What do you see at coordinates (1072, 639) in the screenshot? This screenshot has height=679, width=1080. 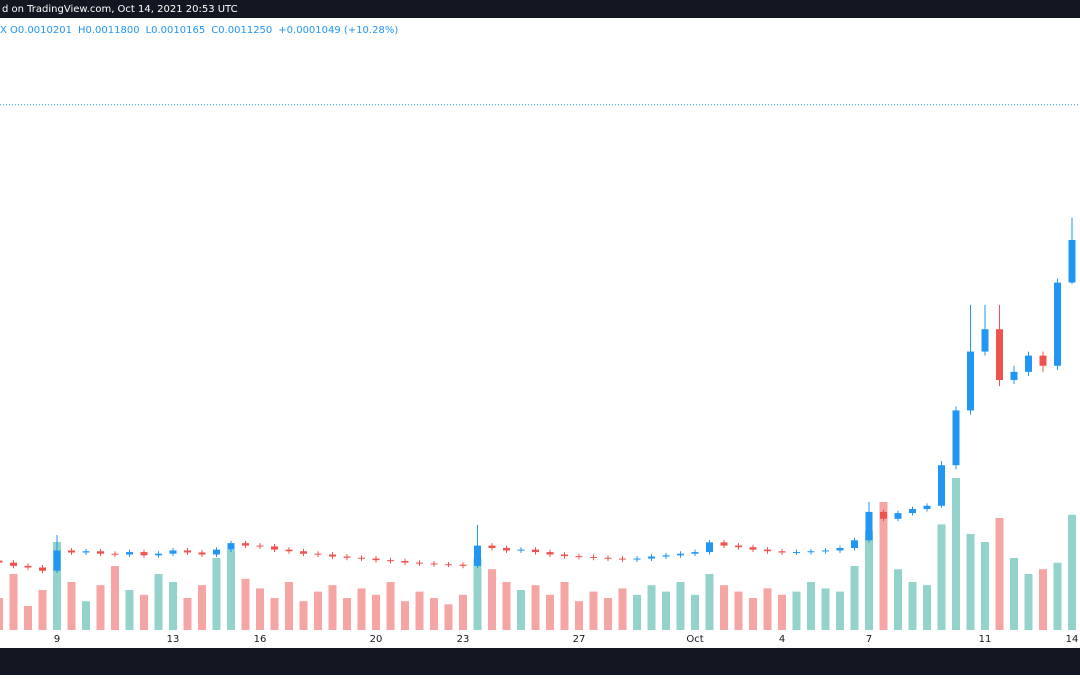 I see `x-tick-label: 14` at bounding box center [1072, 639].